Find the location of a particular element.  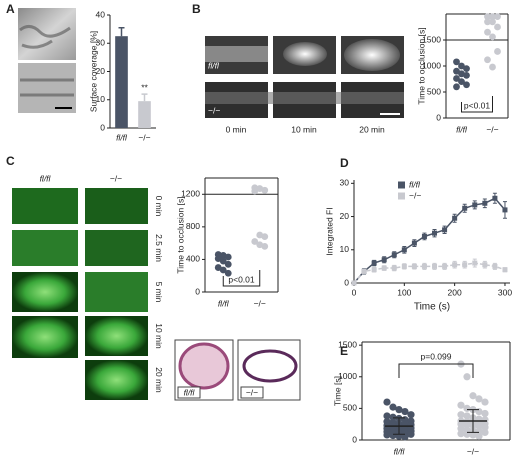

panel-letter: A is located at coordinates (10, 9).